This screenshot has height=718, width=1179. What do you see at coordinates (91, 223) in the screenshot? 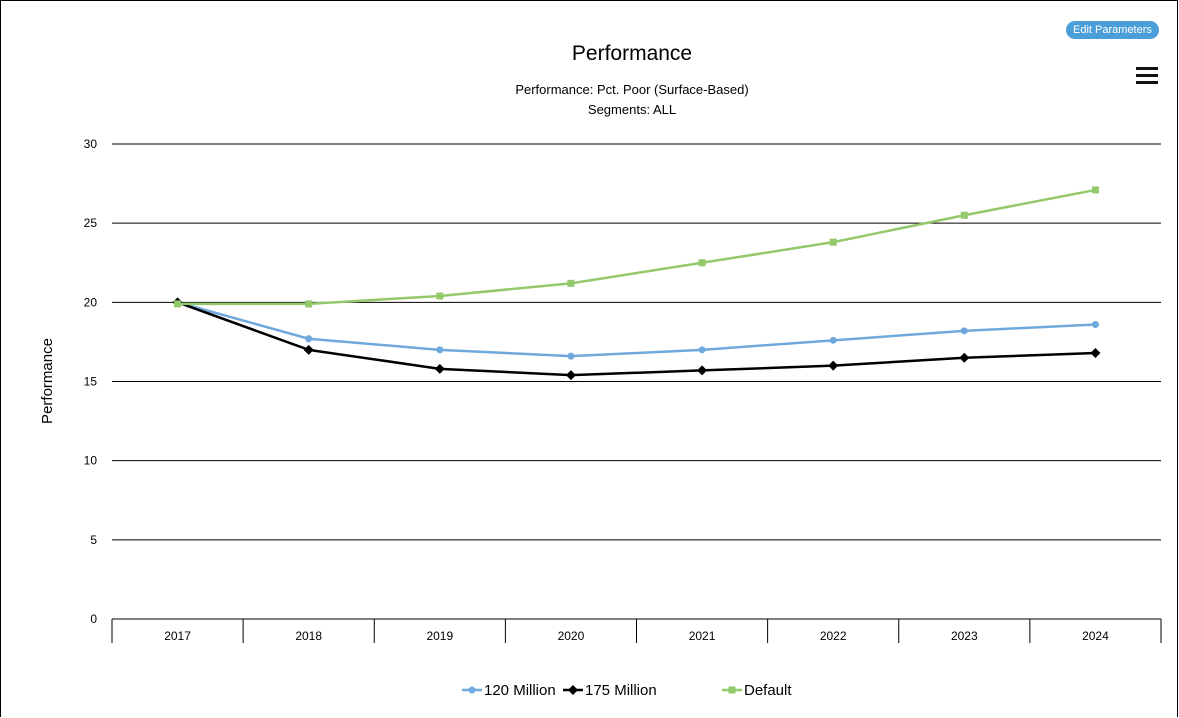
I see `y-tick-label: 25` at bounding box center [91, 223].